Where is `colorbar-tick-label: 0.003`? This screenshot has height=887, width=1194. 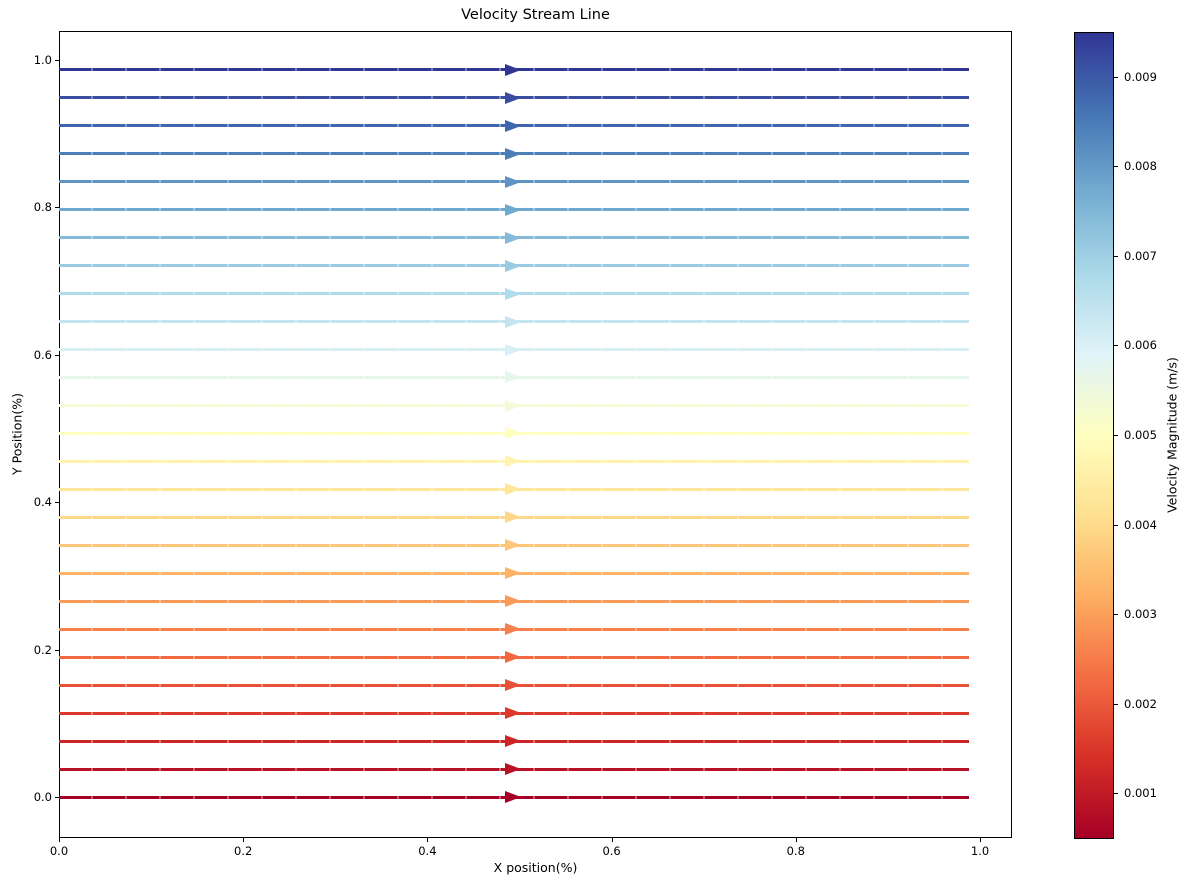
colorbar-tick-label: 0.003 is located at coordinates (1140, 614).